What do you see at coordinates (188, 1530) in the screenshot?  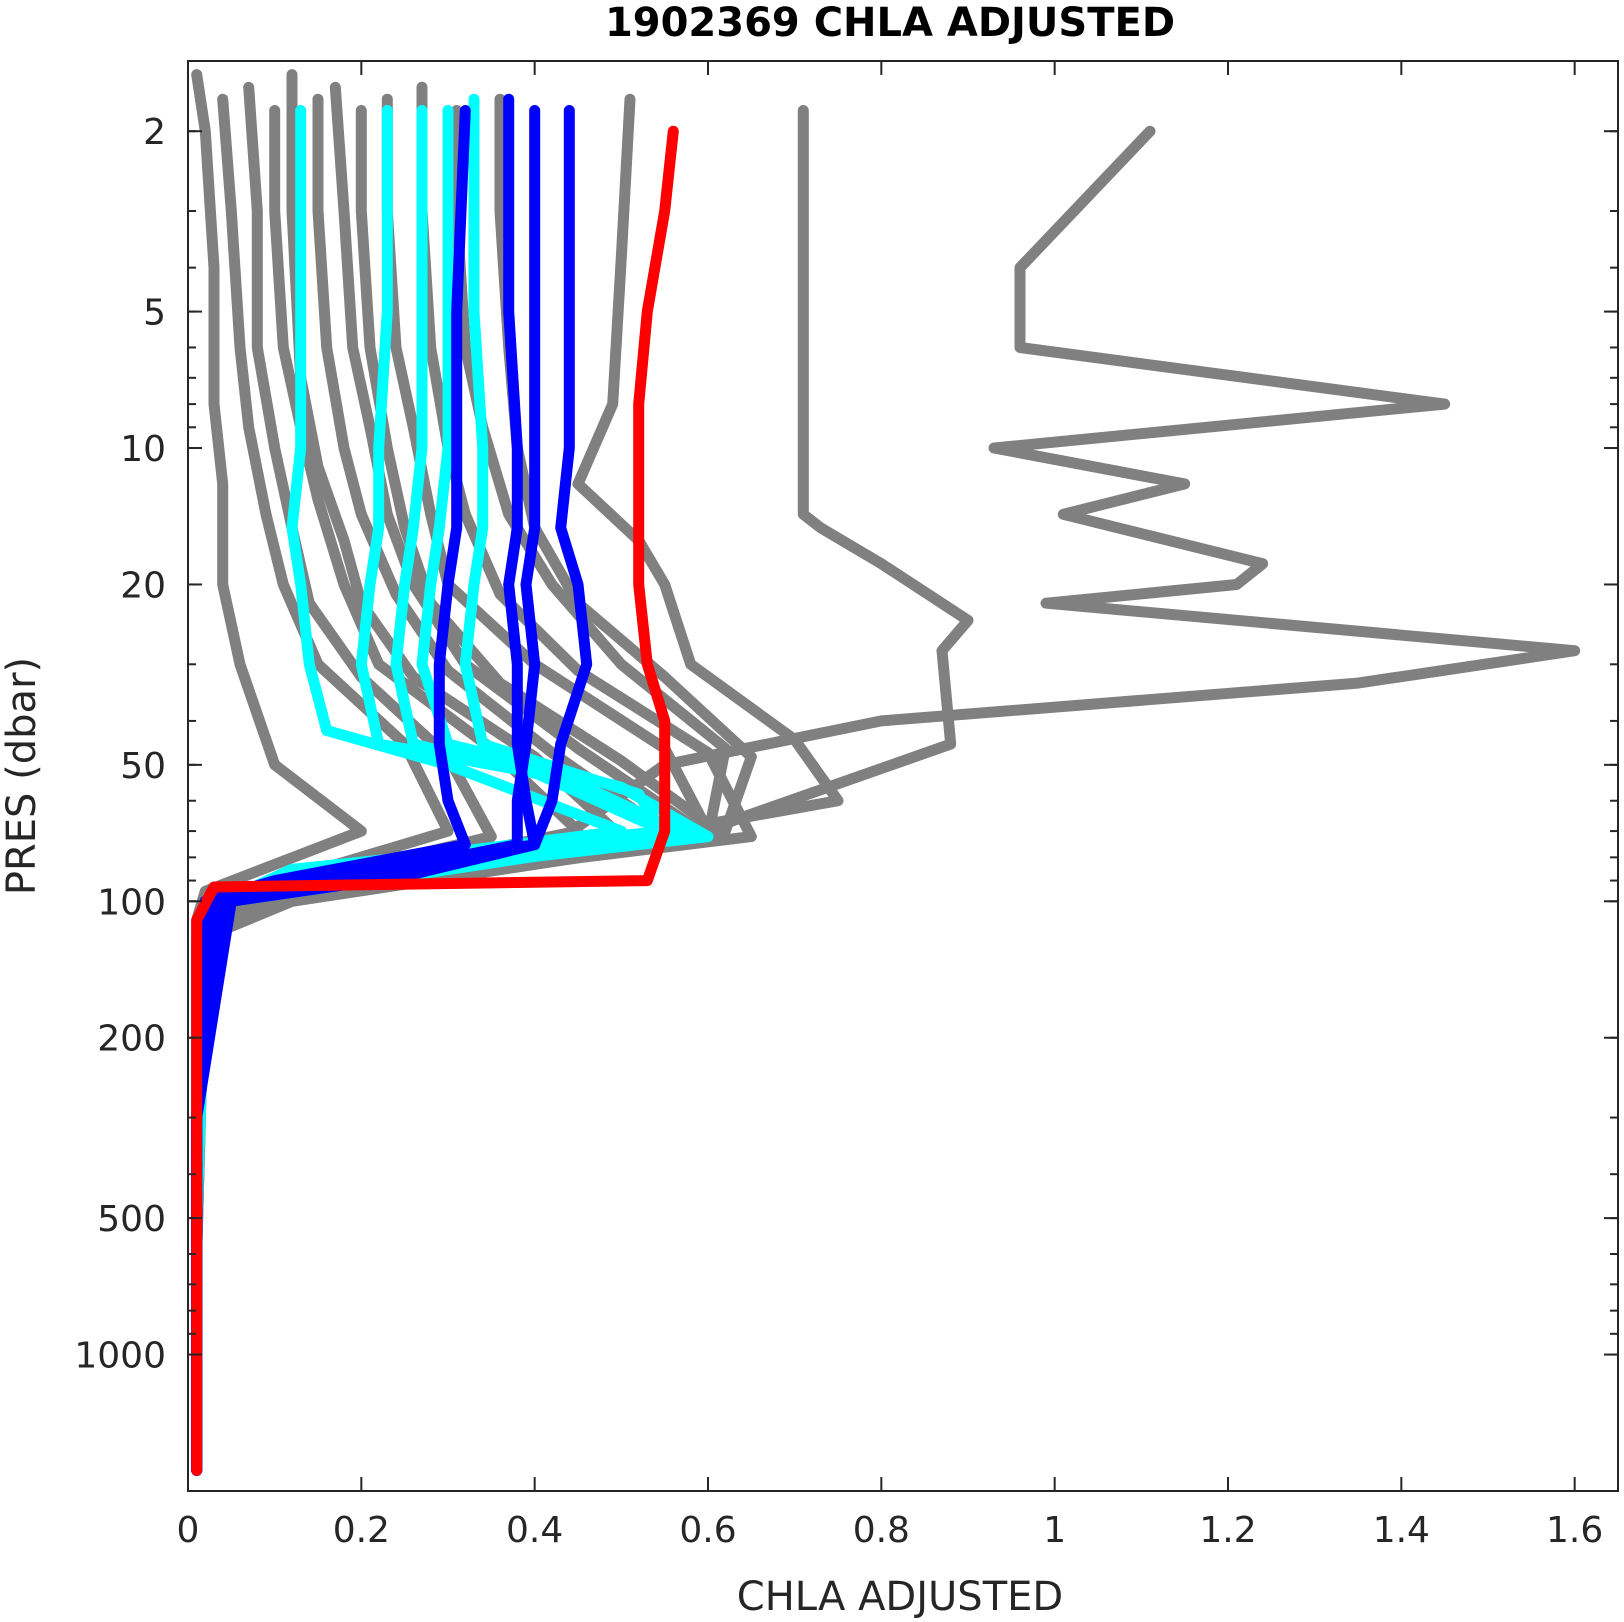 I see `x-tick-label: 0` at bounding box center [188, 1530].